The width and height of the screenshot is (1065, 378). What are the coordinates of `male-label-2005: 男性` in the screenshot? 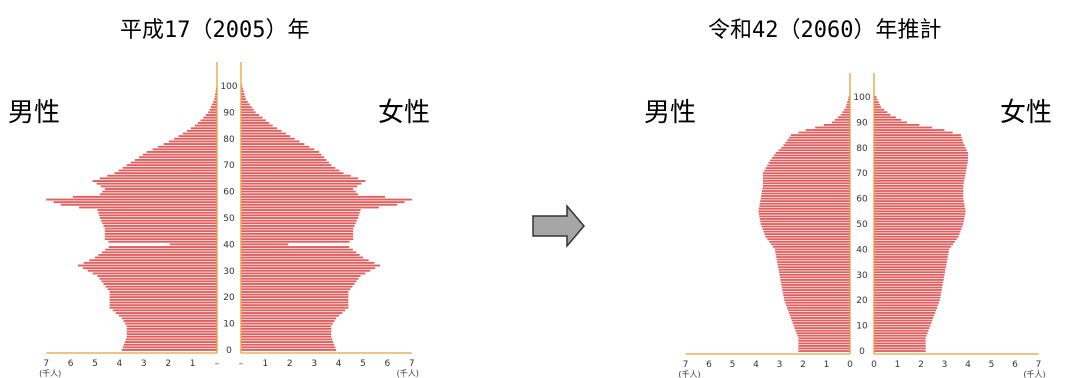 It's located at (34, 113).